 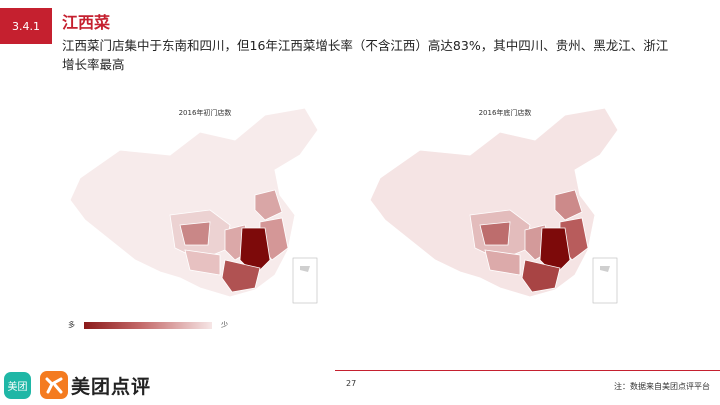 I want to click on brand-badge-icon: 美团, so click(x=17, y=385).